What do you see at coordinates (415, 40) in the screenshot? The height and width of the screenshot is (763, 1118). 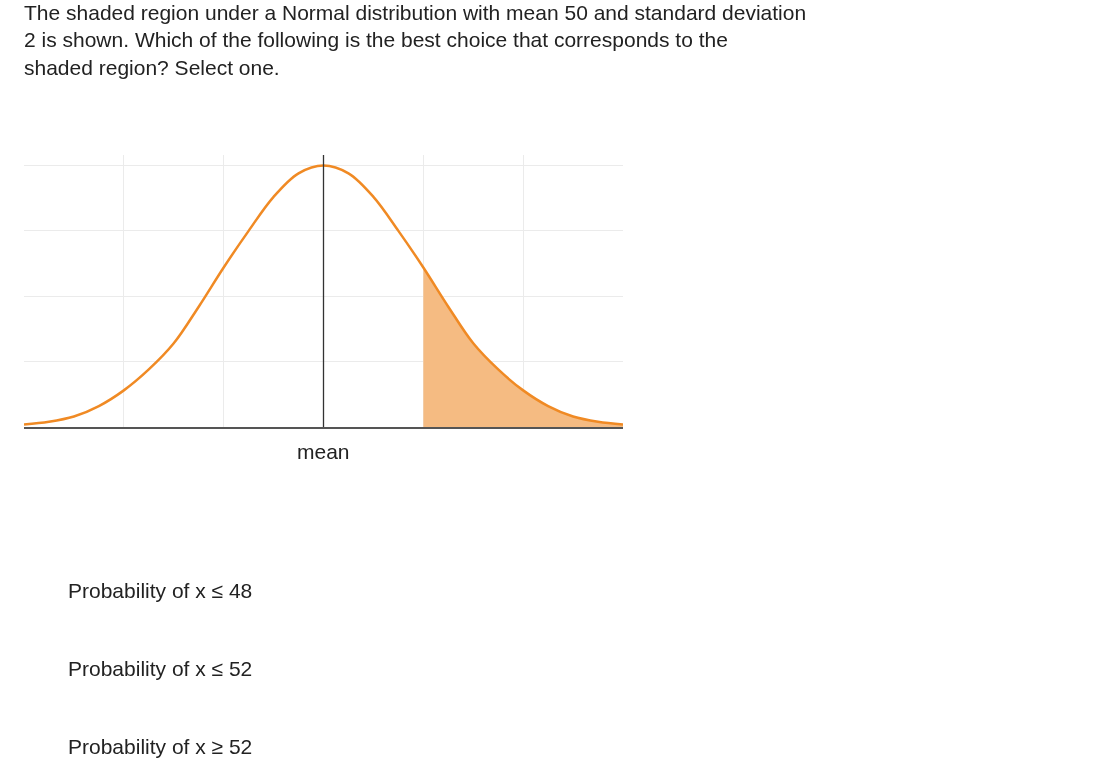 I see `chart-title: The shaded region under a Normal distribution with mean 50 and standard deviation 2 is shown. Which of the following is the best choice that corresponds to the shaded region? Select one.` at bounding box center [415, 40].